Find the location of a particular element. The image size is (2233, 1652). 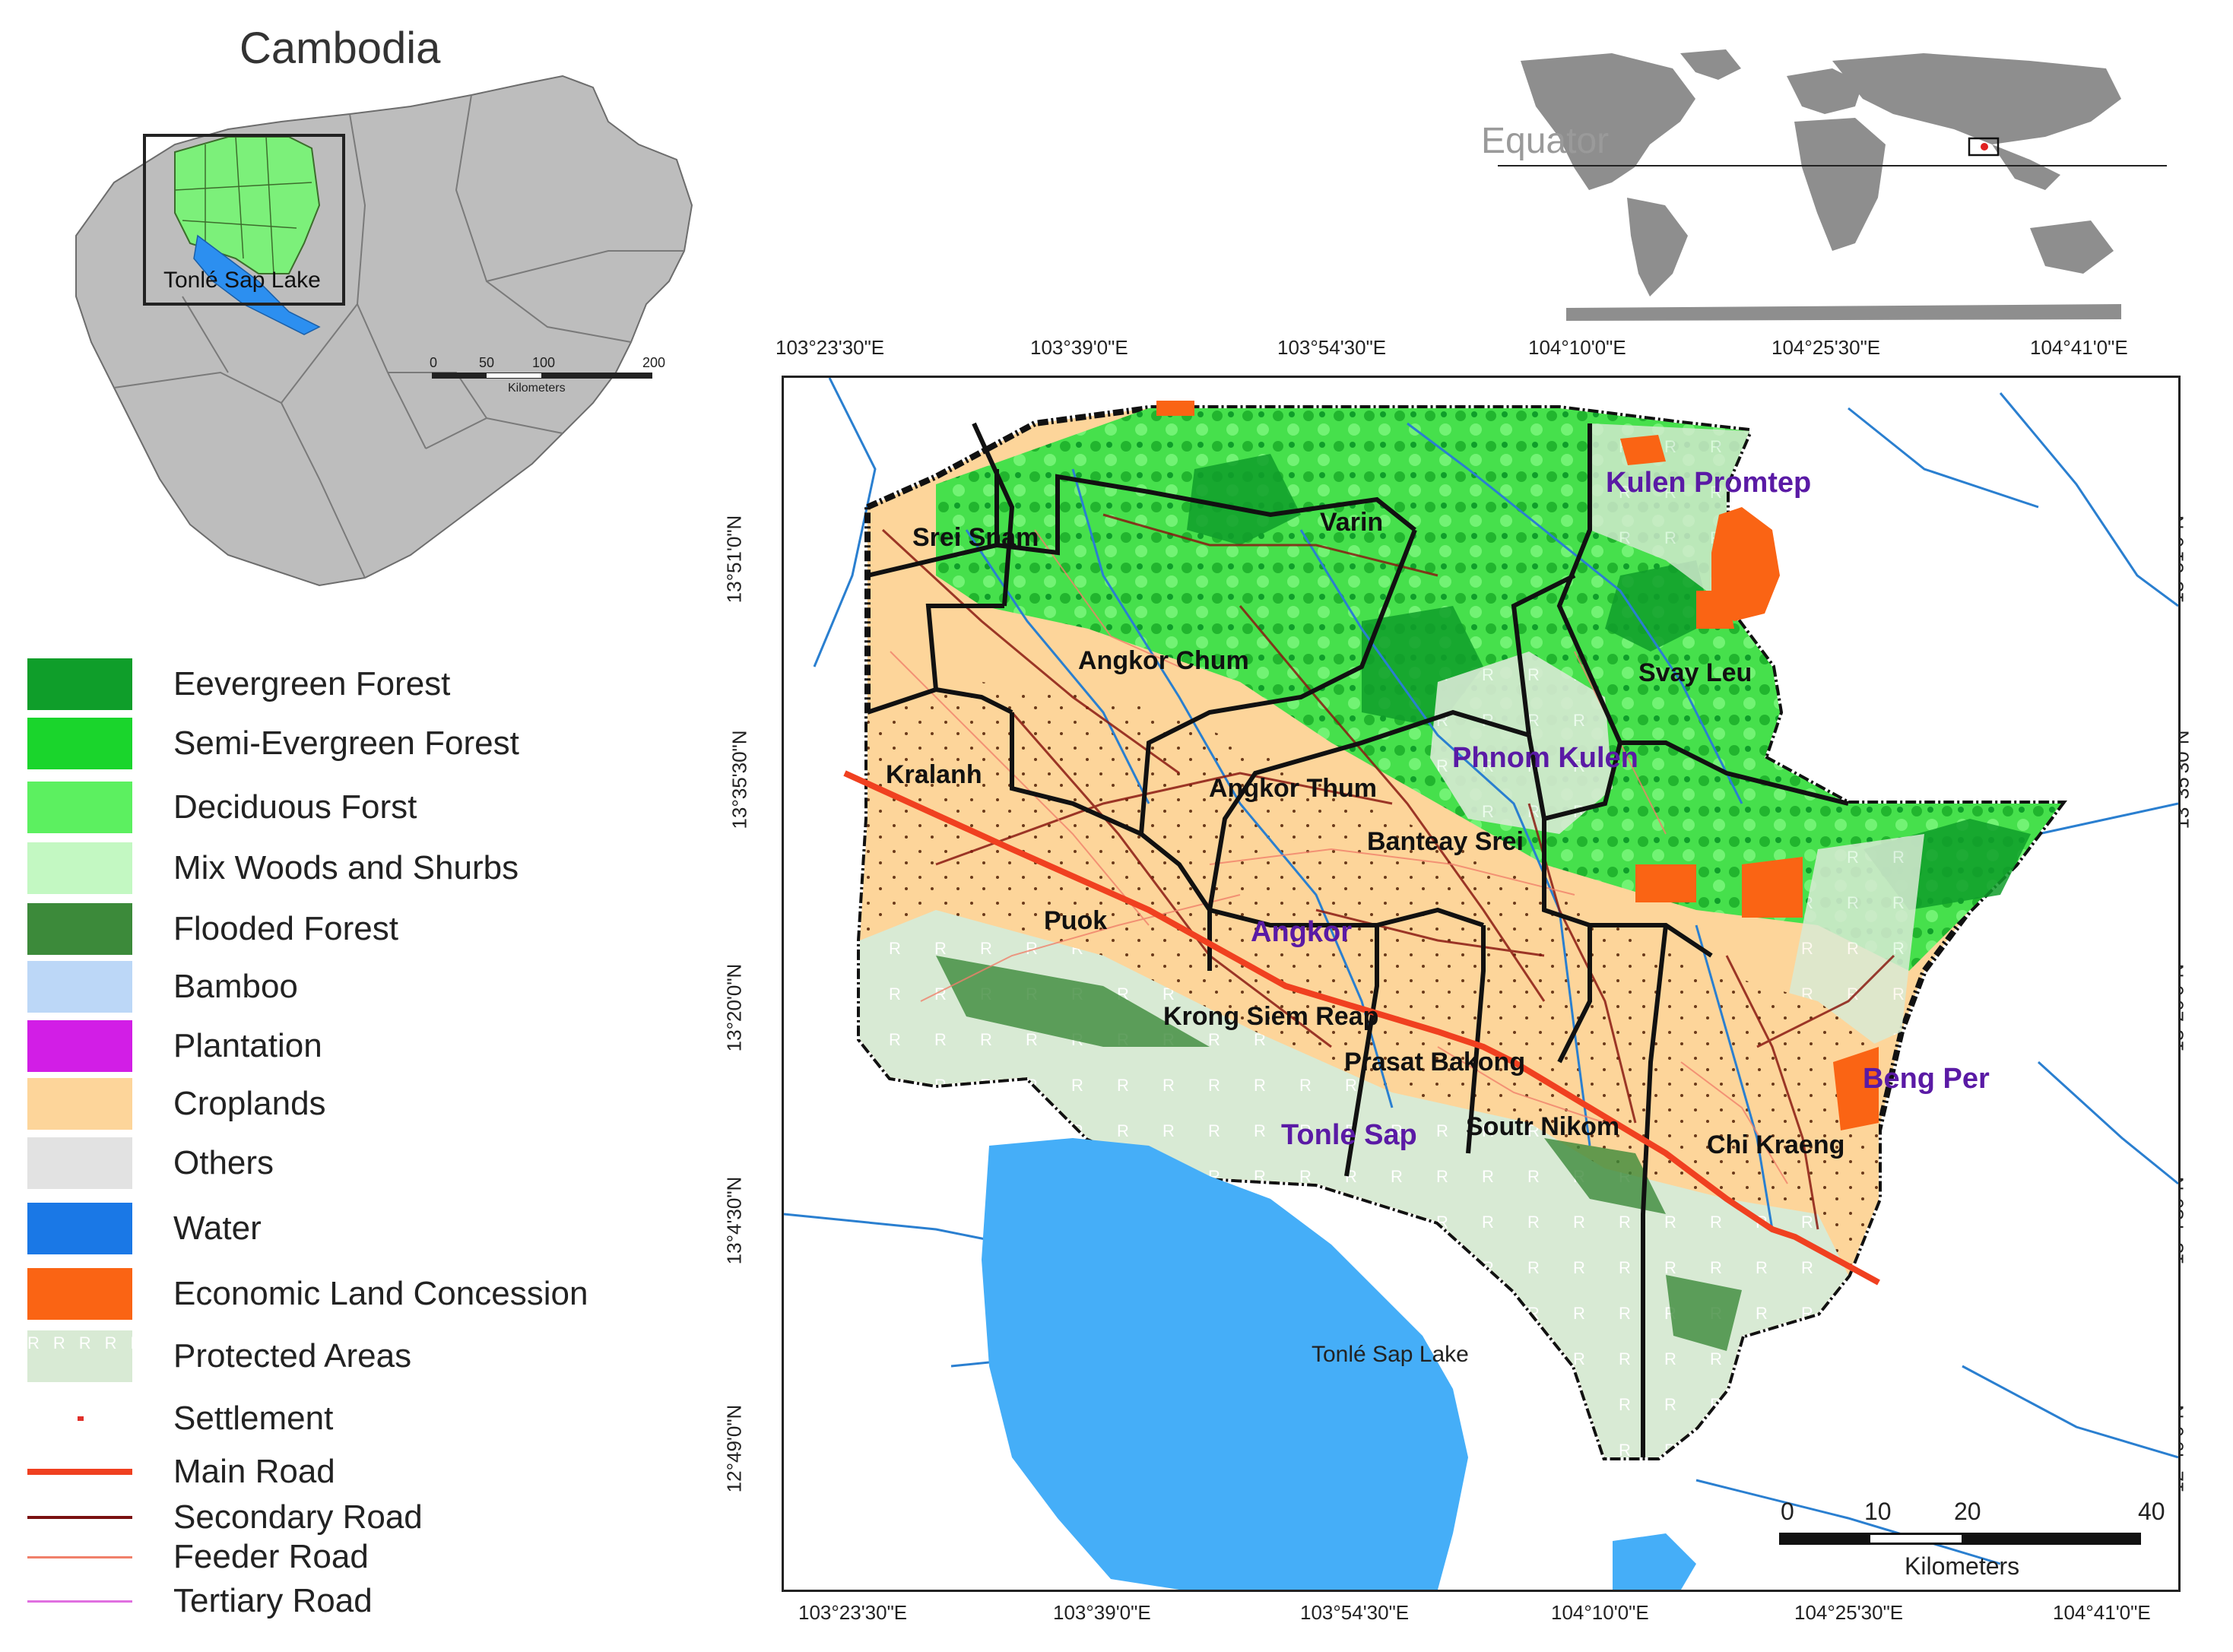

scale-tick-label: 20 is located at coordinates (1968, 1511).